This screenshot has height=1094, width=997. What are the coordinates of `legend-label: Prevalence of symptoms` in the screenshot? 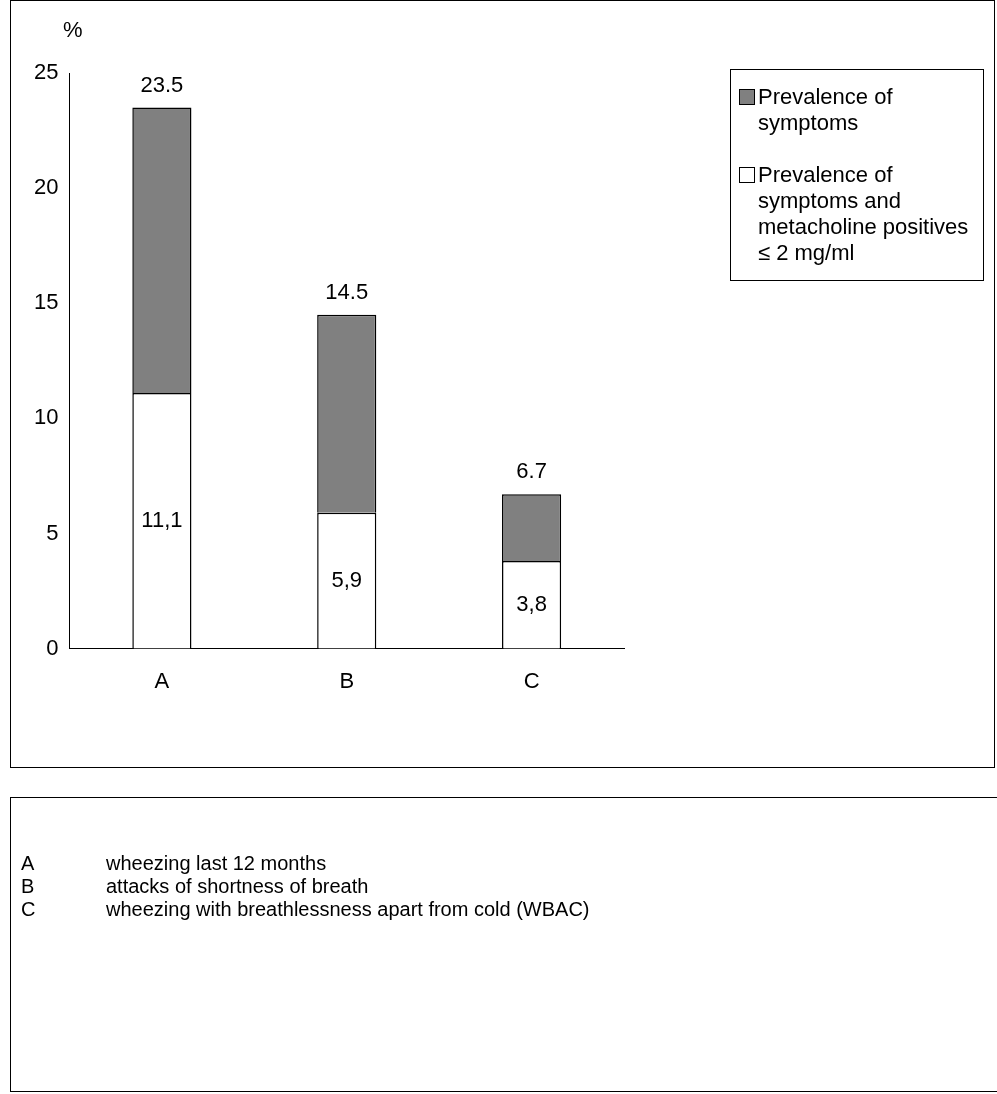 It's located at (826, 110).